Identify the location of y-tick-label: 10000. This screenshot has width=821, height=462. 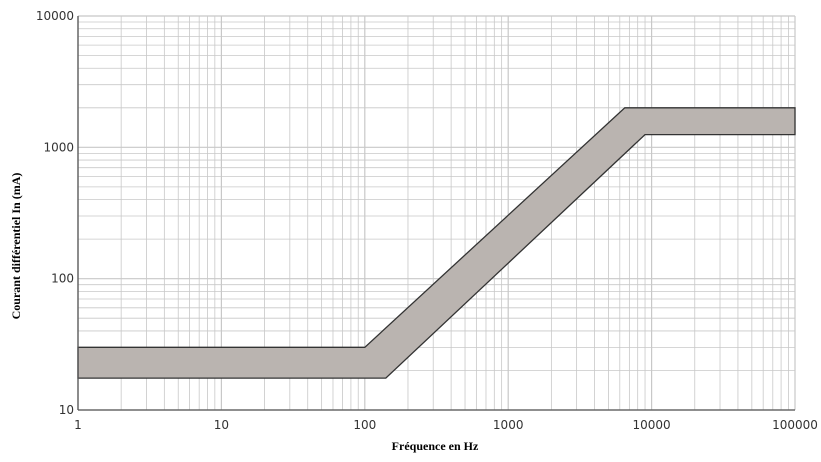
(55, 16).